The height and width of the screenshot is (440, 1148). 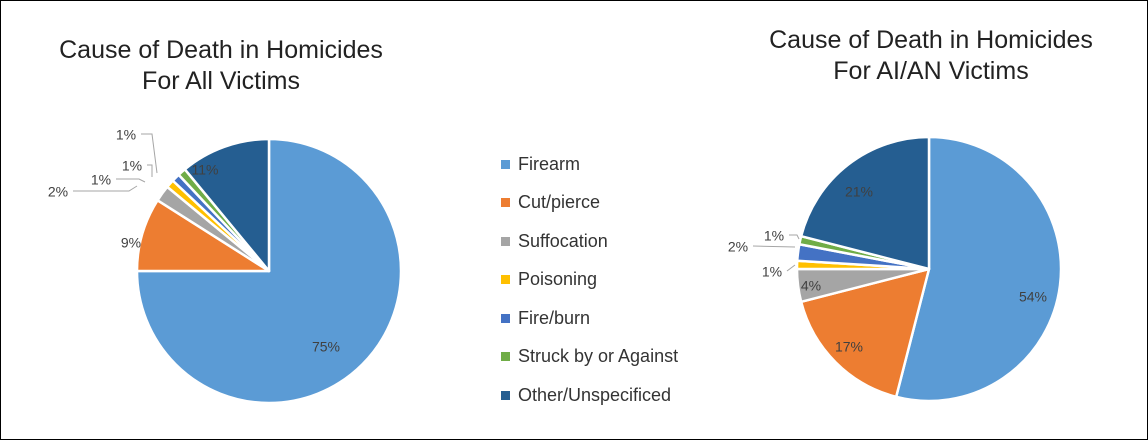 What do you see at coordinates (931, 71) in the screenshot?
I see `right-chart-title-line2: For AI/AN Victims` at bounding box center [931, 71].